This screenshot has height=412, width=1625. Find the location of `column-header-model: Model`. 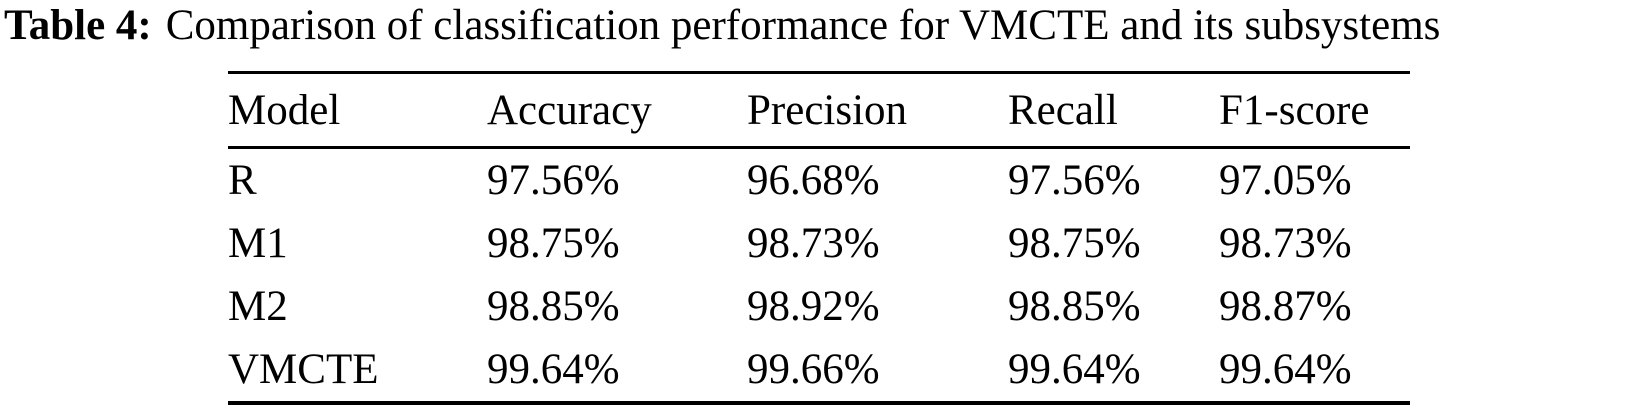

column-header-model: Model is located at coordinates (357, 110).